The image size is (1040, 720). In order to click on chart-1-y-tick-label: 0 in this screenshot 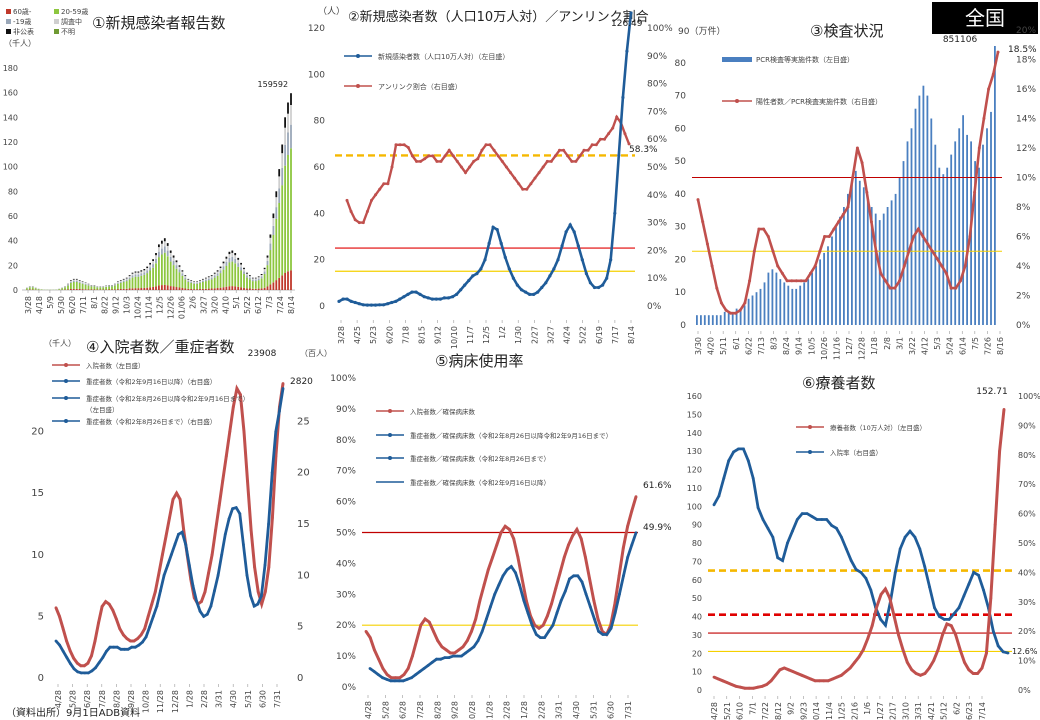, I will do `click(15, 290)`.